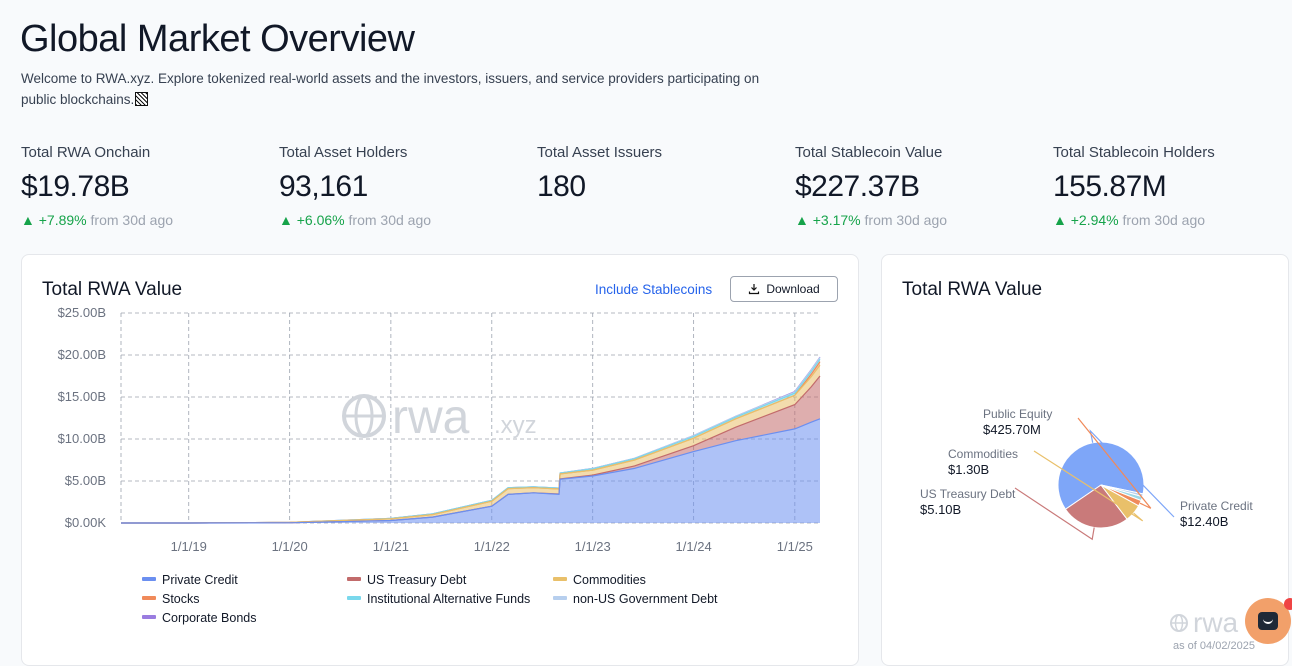  What do you see at coordinates (793, 289) in the screenshot?
I see `download-label: Download` at bounding box center [793, 289].